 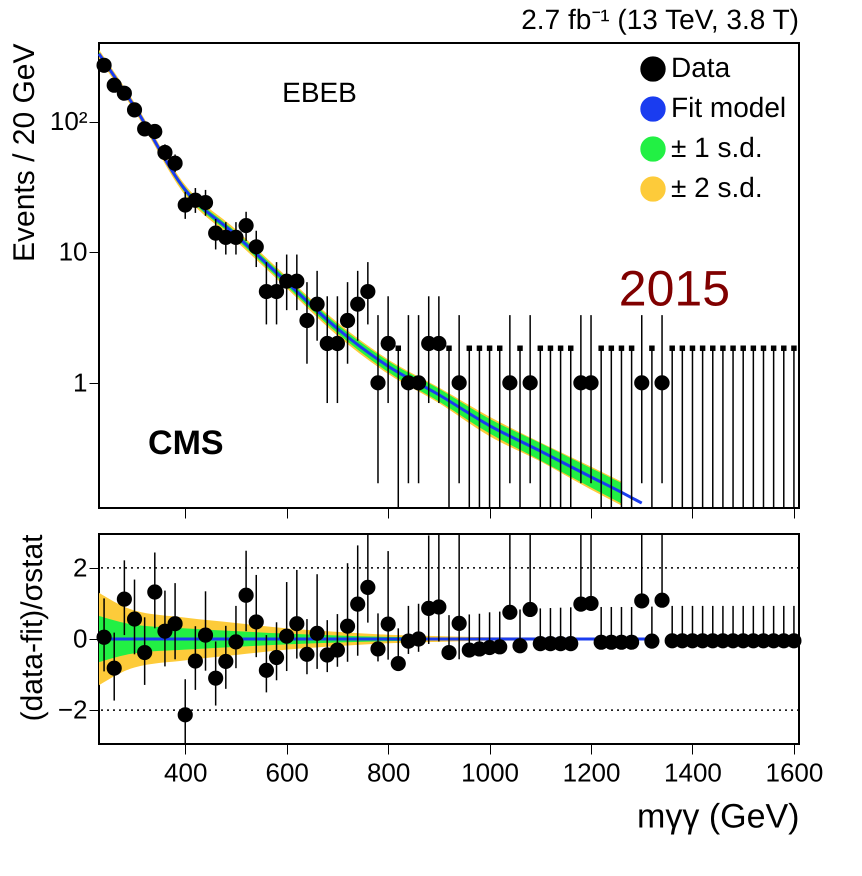 What do you see at coordinates (69, 121) in the screenshot?
I see `y-tick-label: 10²` at bounding box center [69, 121].